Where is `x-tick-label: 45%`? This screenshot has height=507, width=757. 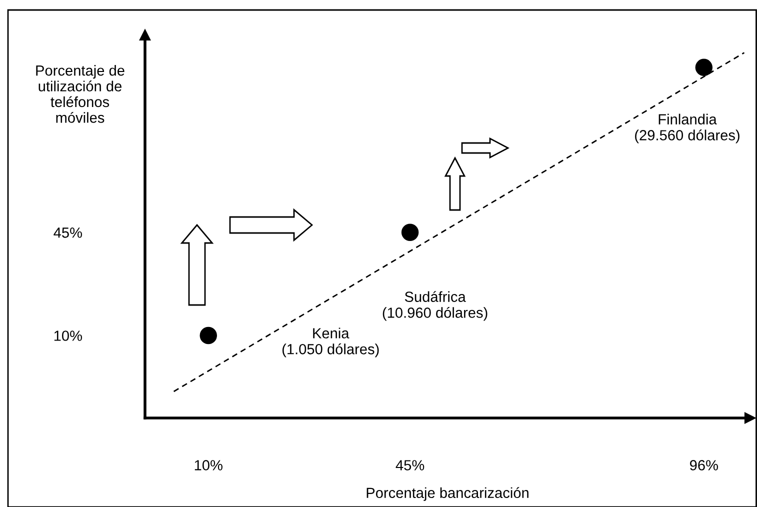
x-tick-label: 45% is located at coordinates (410, 465).